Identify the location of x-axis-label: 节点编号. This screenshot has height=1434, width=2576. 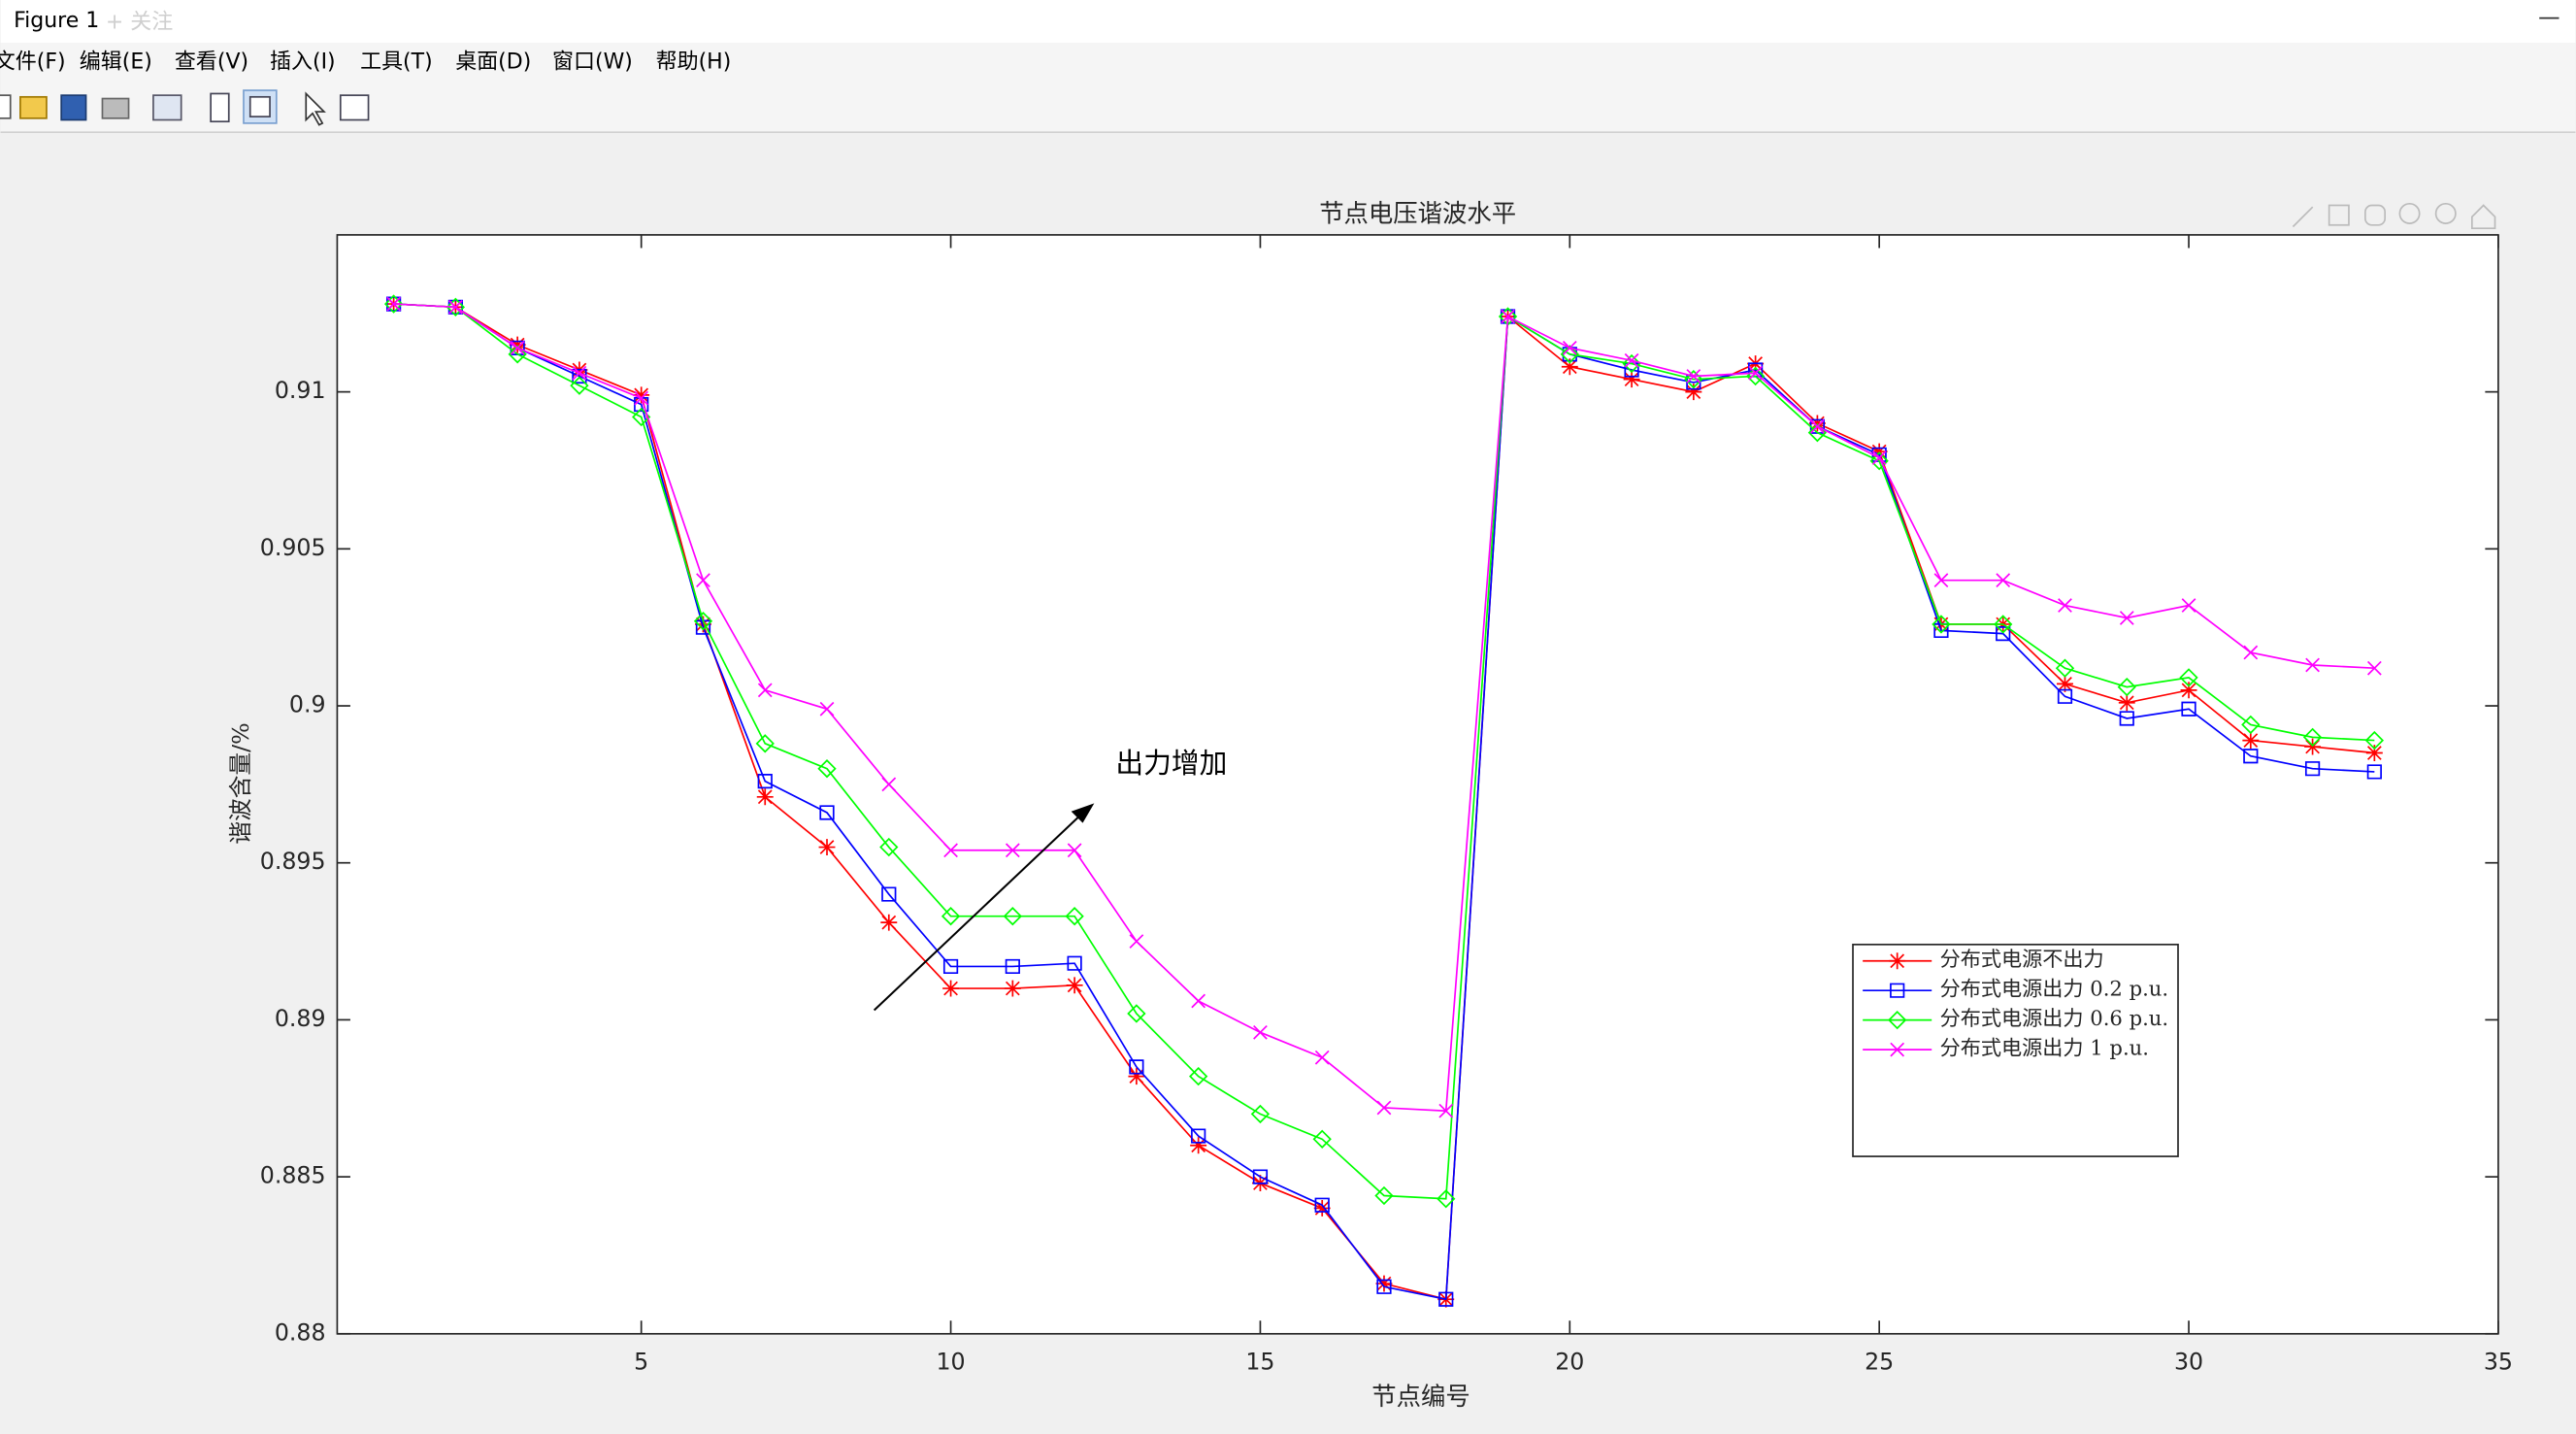
(1420, 1396).